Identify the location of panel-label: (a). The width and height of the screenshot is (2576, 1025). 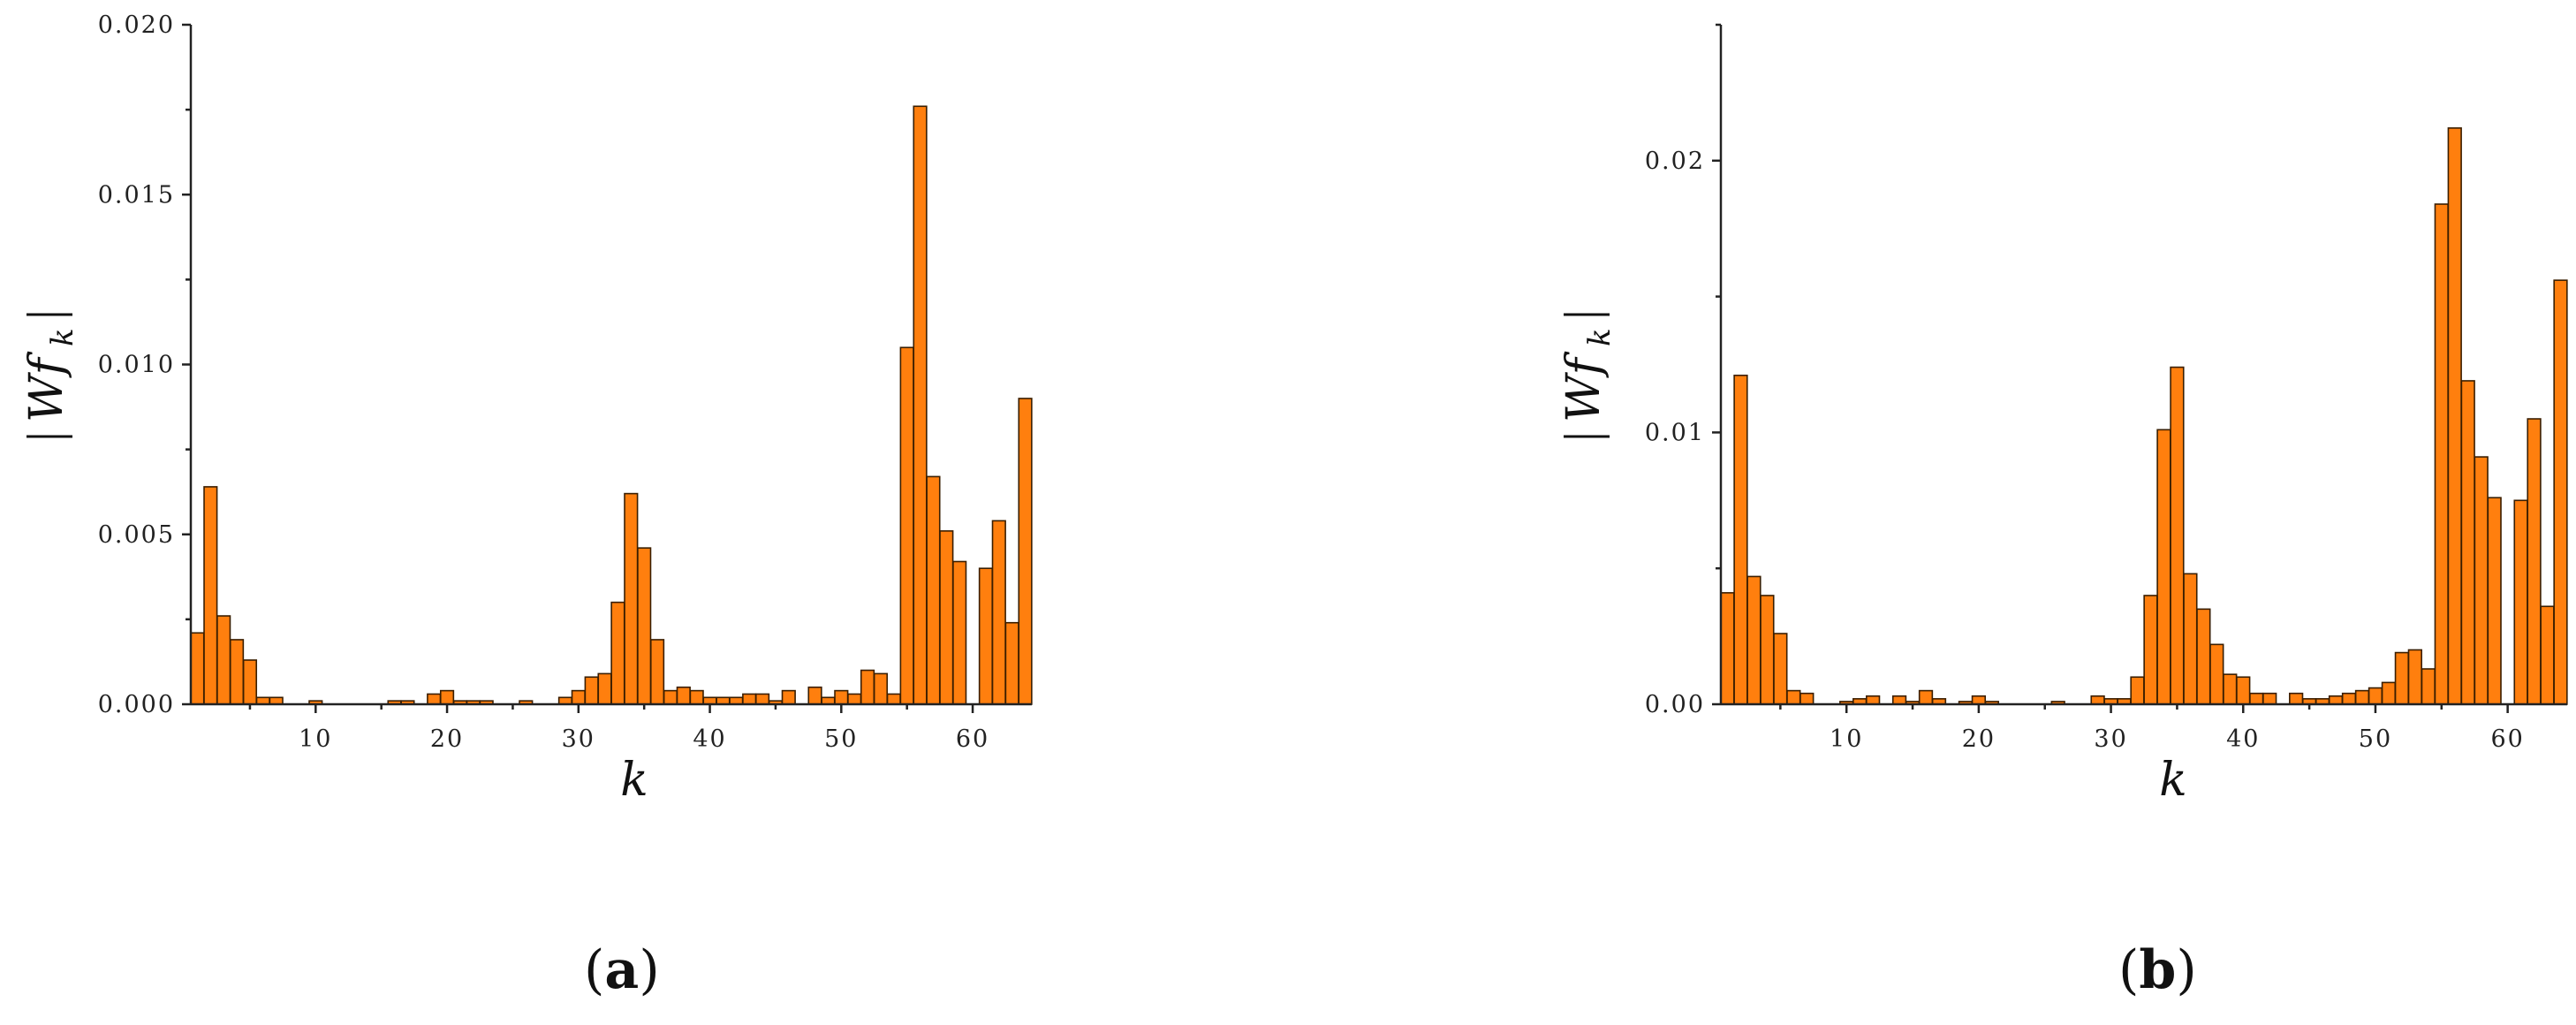
(622, 970).